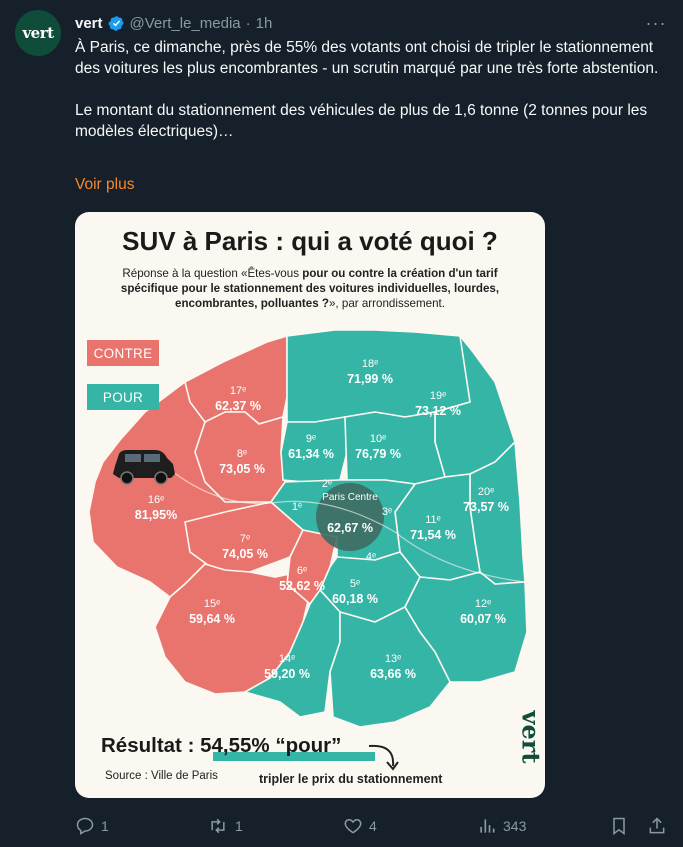  Describe the element at coordinates (486, 507) in the screenshot. I see `district-value-label: 73,57 %` at that location.